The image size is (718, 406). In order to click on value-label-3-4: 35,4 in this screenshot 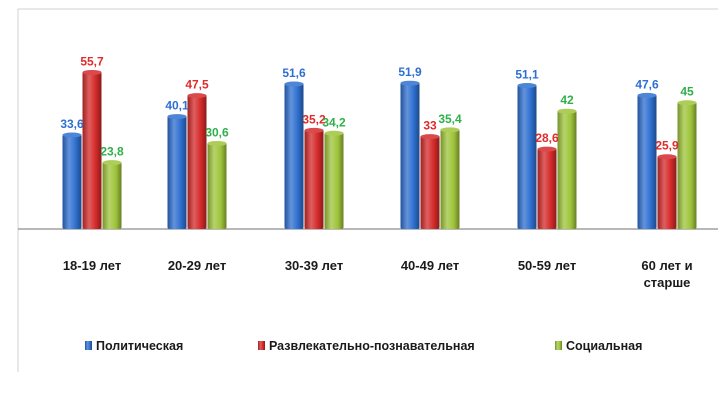, I will do `click(450, 119)`.